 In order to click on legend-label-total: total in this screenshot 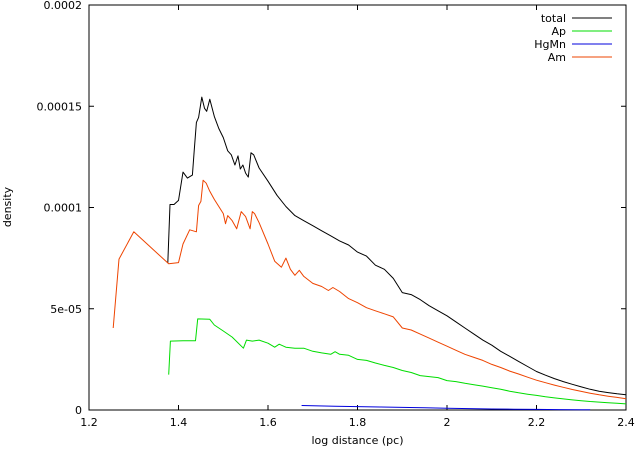, I will do `click(553, 18)`.